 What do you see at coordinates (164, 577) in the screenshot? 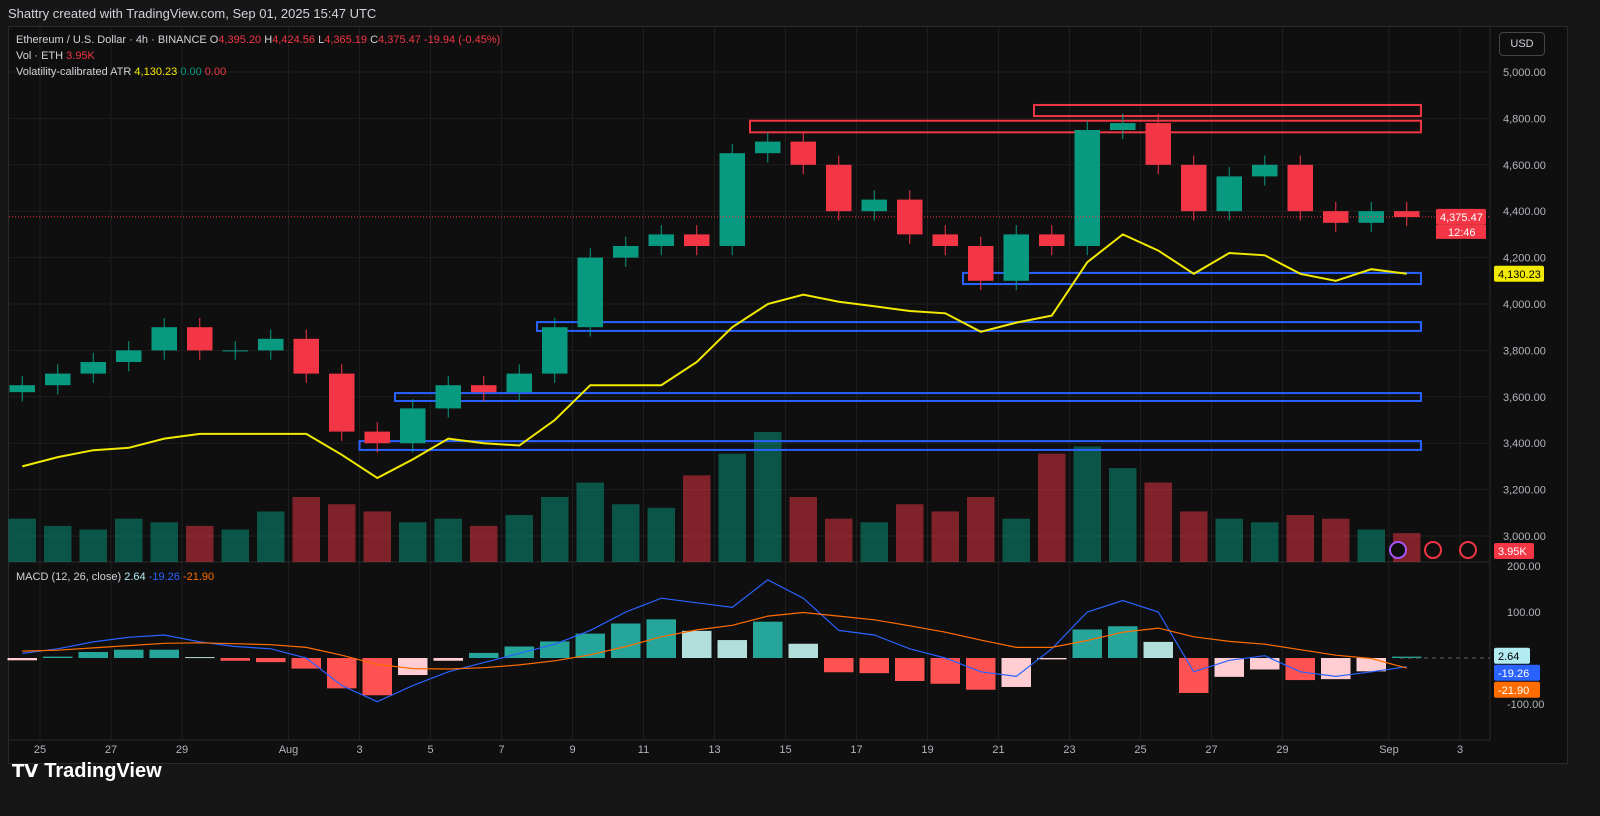
I see `macd-value: -19.26` at bounding box center [164, 577].